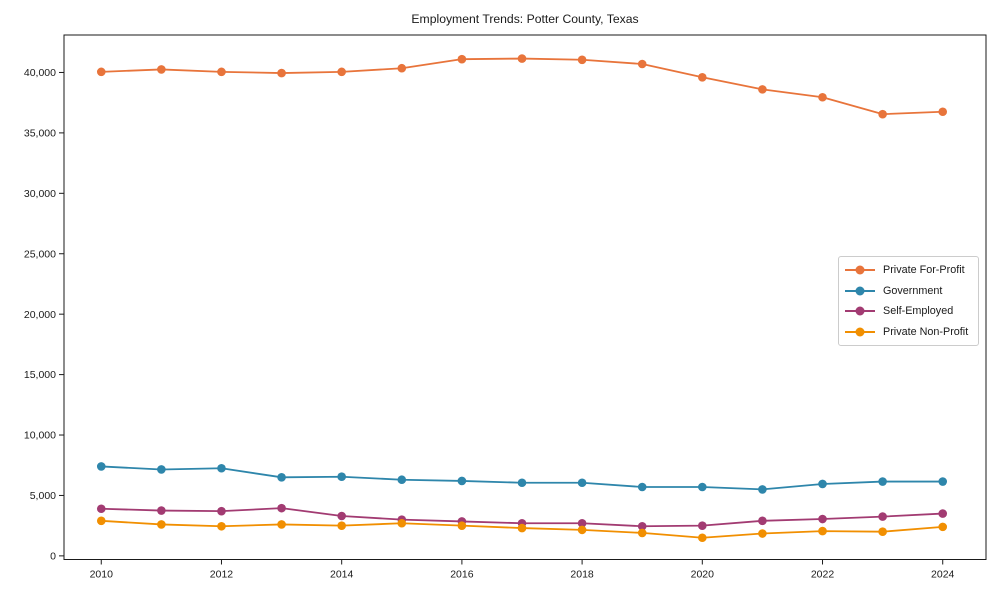 This screenshot has height=600, width=1000. Describe the element at coordinates (40, 315) in the screenshot. I see `y-tick-label: 20,000` at that location.